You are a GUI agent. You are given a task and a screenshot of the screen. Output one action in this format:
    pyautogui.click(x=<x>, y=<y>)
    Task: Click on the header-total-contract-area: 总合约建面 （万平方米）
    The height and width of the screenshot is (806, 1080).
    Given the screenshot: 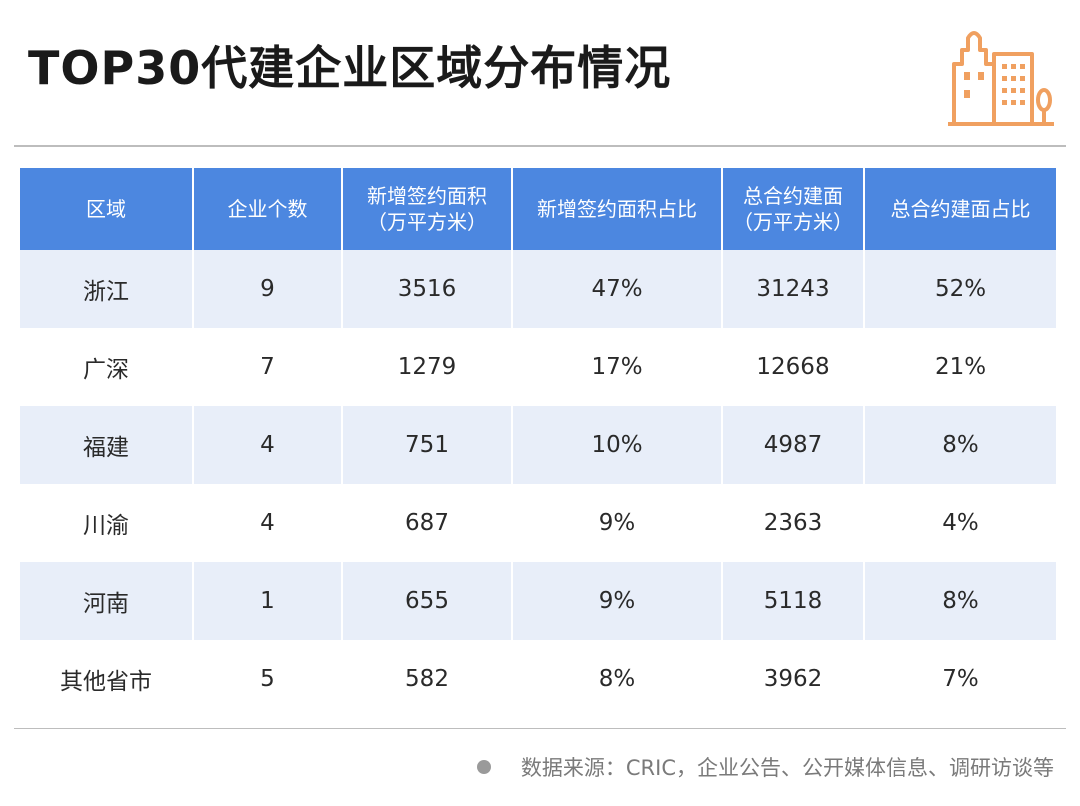 What is the action you would take?
    pyautogui.click(x=794, y=209)
    